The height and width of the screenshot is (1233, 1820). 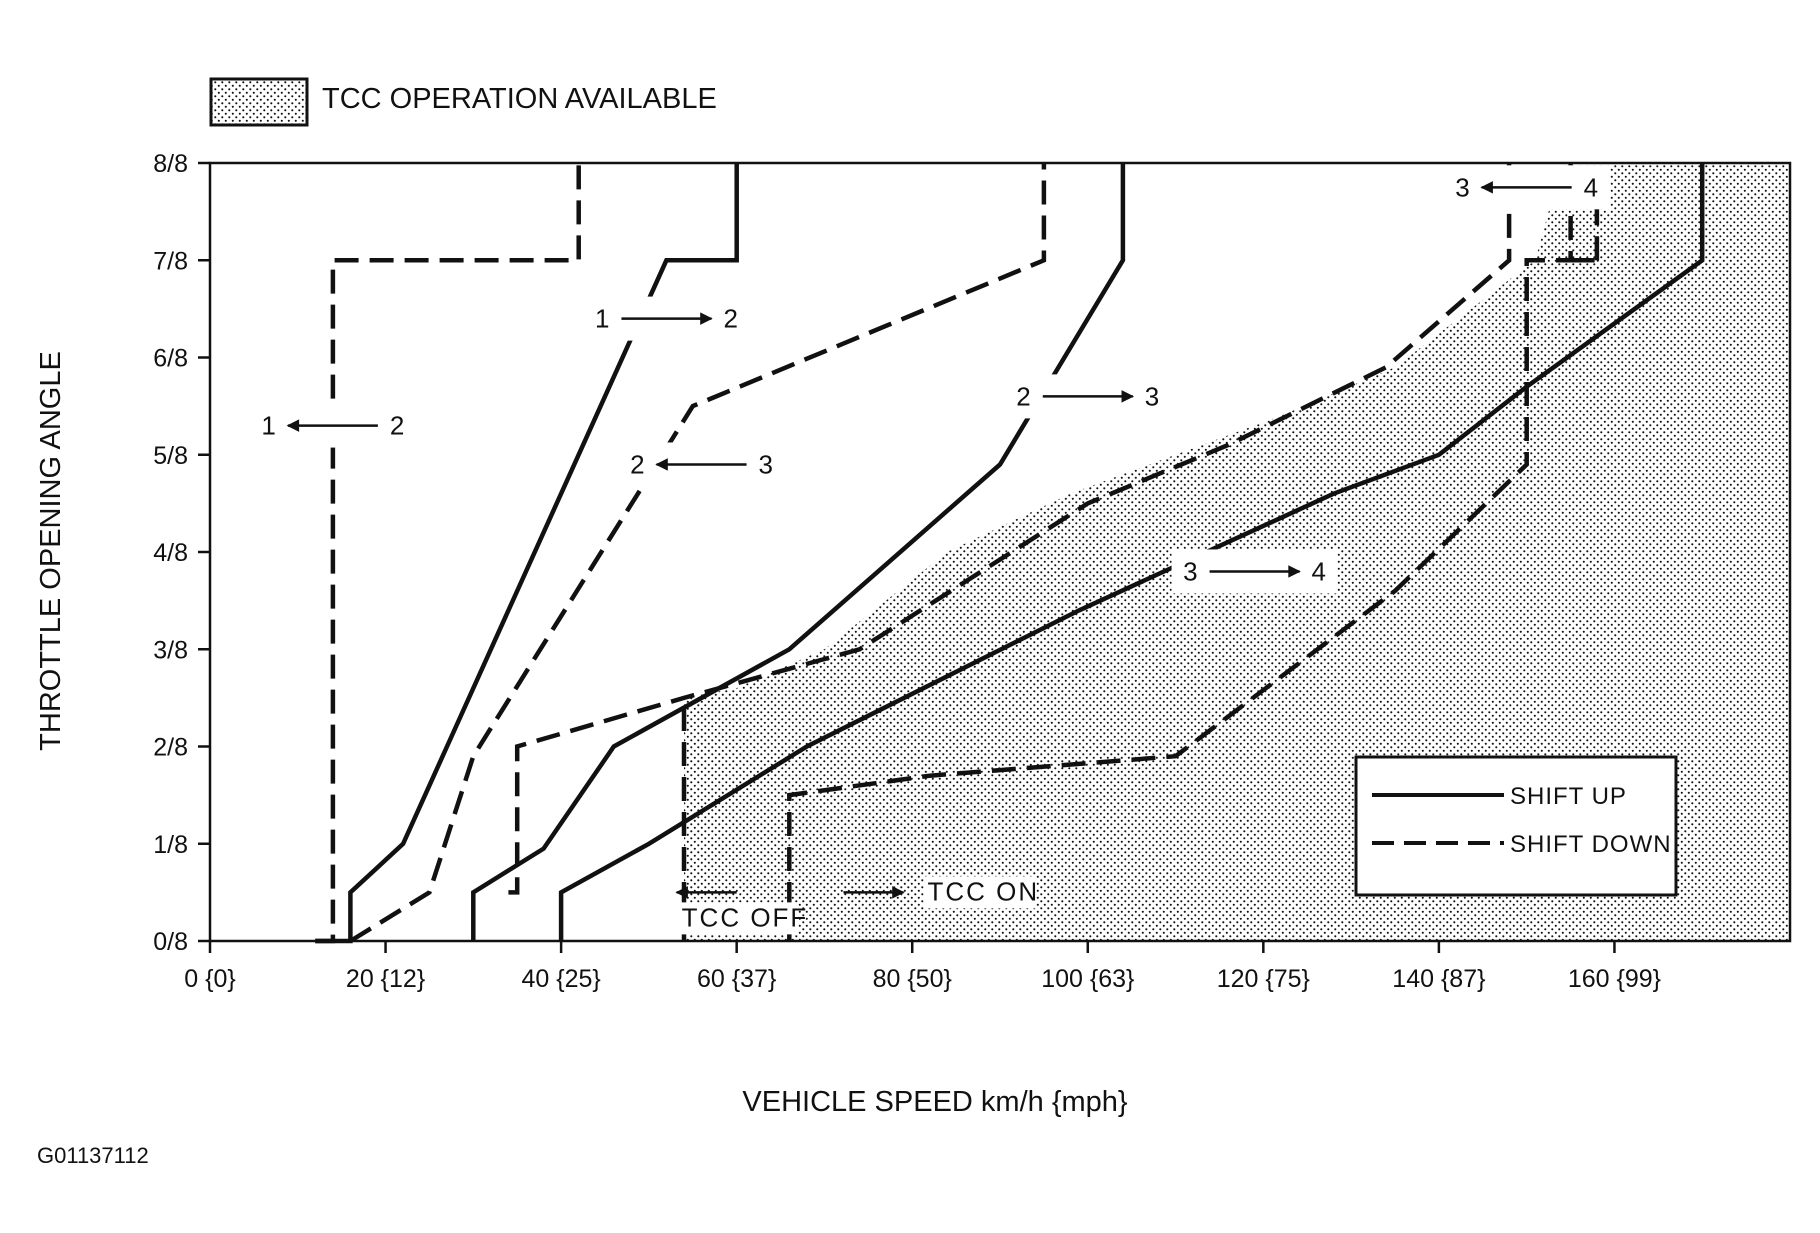 What do you see at coordinates (935, 1102) in the screenshot?
I see `x-axis-title: VEHICLE SPEED km/h {mph}` at bounding box center [935, 1102].